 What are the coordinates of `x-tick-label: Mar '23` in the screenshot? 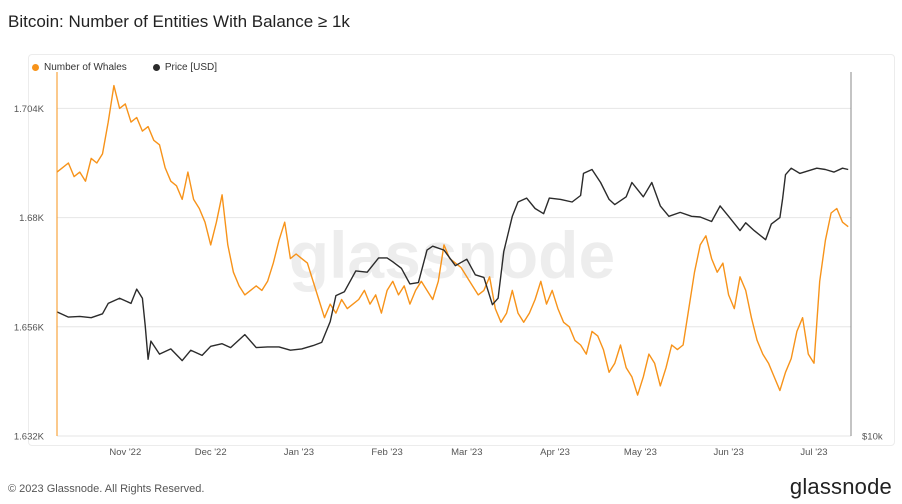 It's located at (466, 452).